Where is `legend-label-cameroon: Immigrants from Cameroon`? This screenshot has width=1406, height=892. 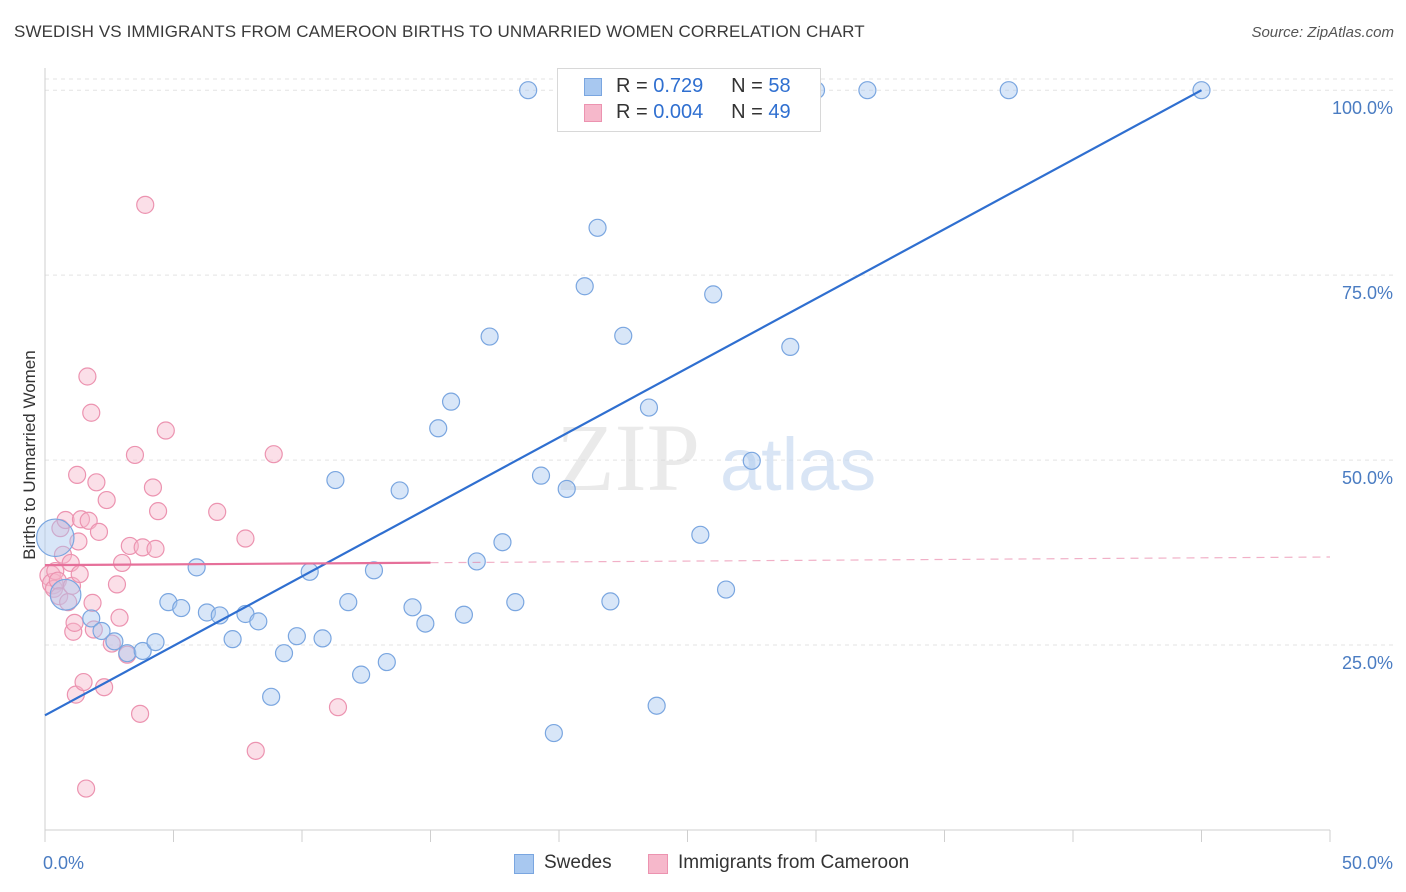 legend-label-cameroon: Immigrants from Cameroon is located at coordinates (794, 862).